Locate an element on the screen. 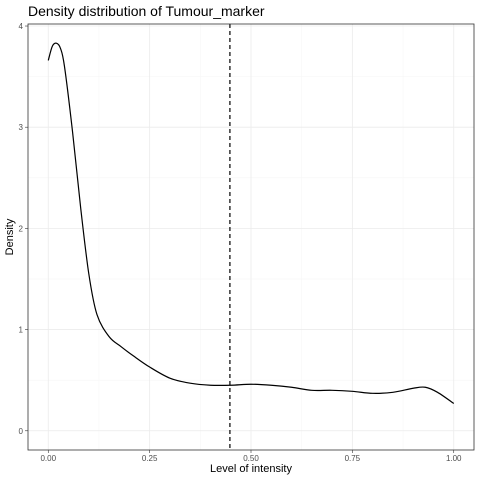 The height and width of the screenshot is (480, 480). x-axis-label: Level of intensity is located at coordinates (251, 469).